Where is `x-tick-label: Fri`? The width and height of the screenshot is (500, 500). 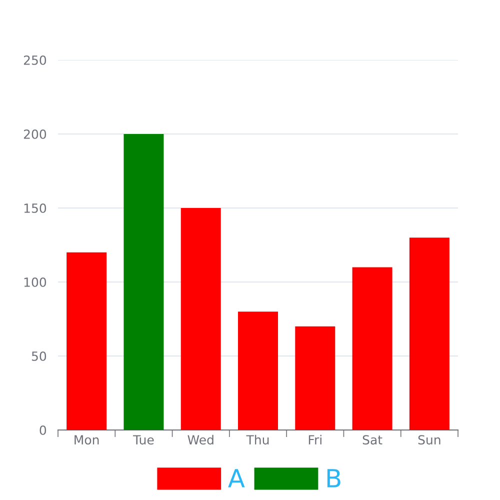
x-tick-label: Fri is located at coordinates (315, 439).